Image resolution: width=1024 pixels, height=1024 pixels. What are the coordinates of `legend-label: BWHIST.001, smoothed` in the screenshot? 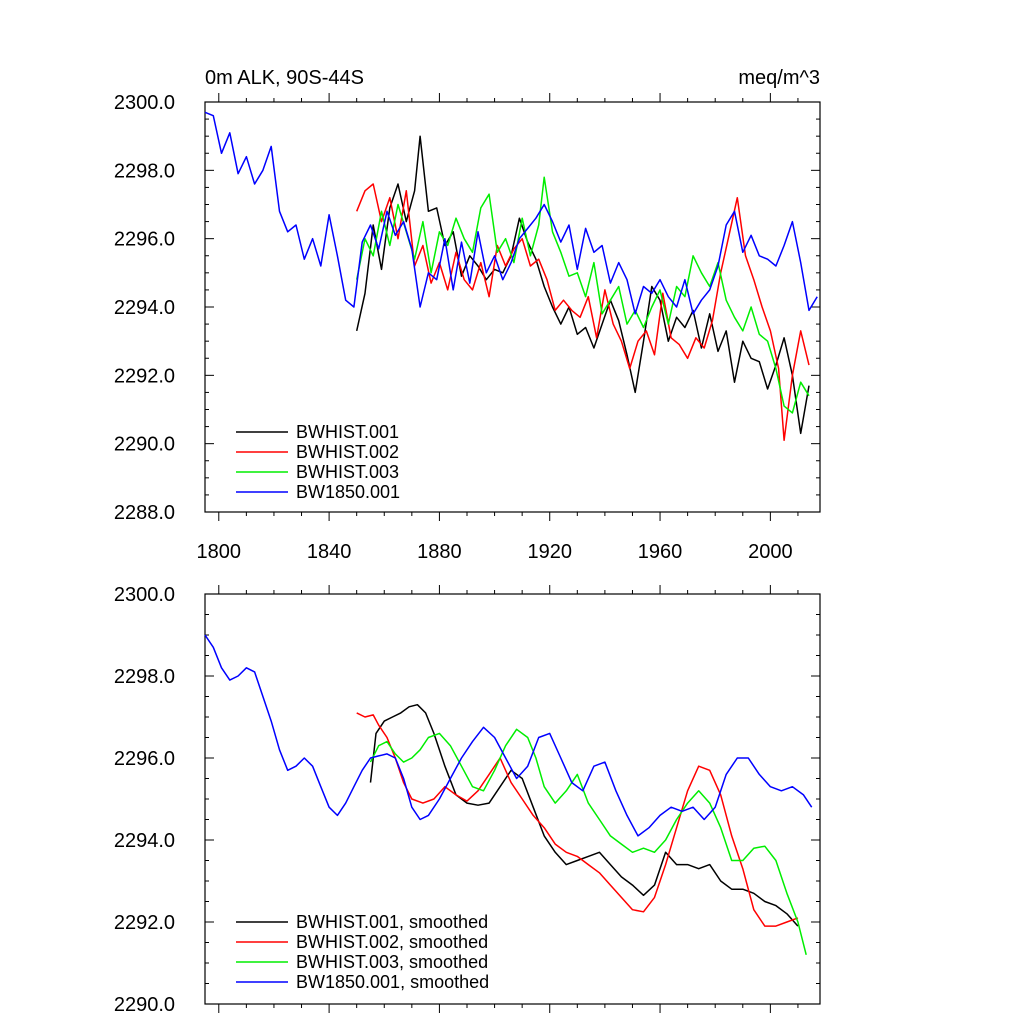 It's located at (392, 922).